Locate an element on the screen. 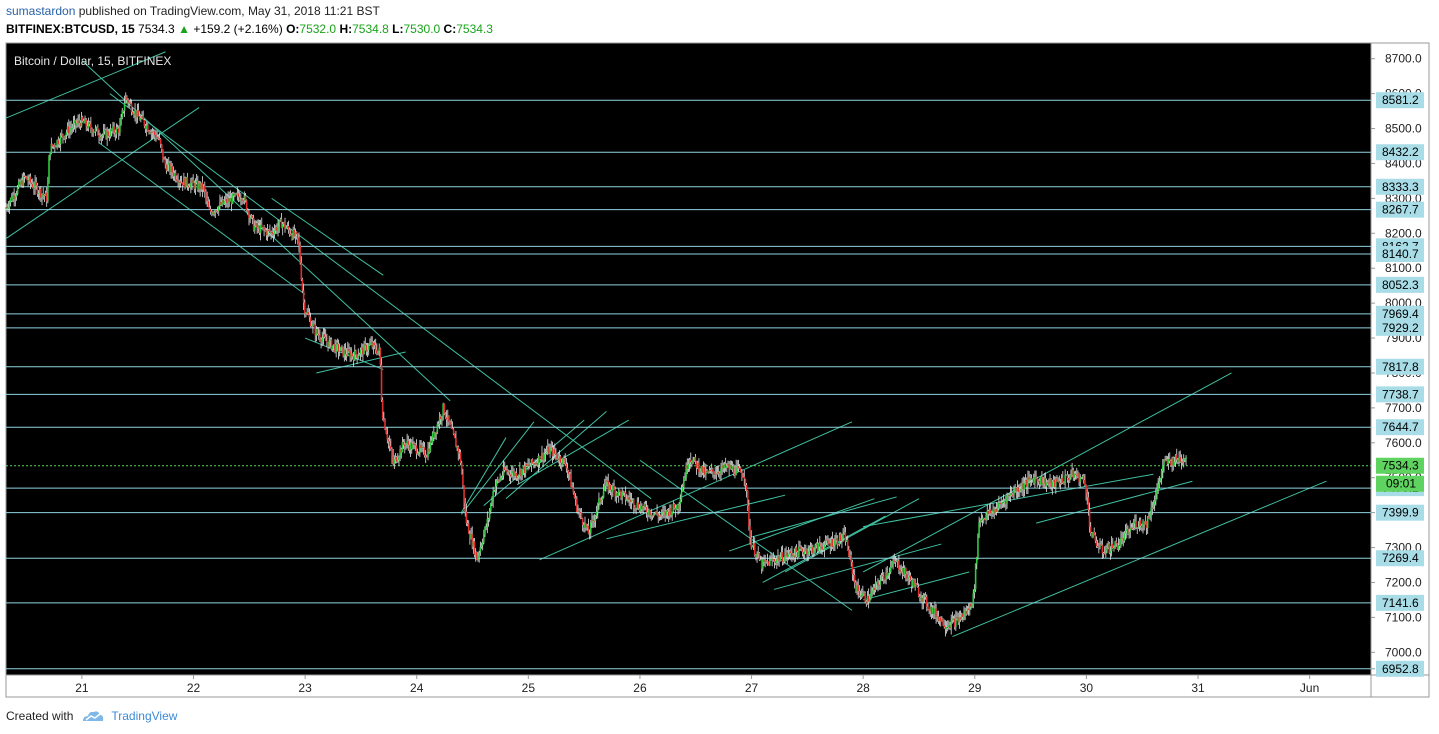 This screenshot has width=1439, height=734. low-value: 7530.0 is located at coordinates (422, 29).